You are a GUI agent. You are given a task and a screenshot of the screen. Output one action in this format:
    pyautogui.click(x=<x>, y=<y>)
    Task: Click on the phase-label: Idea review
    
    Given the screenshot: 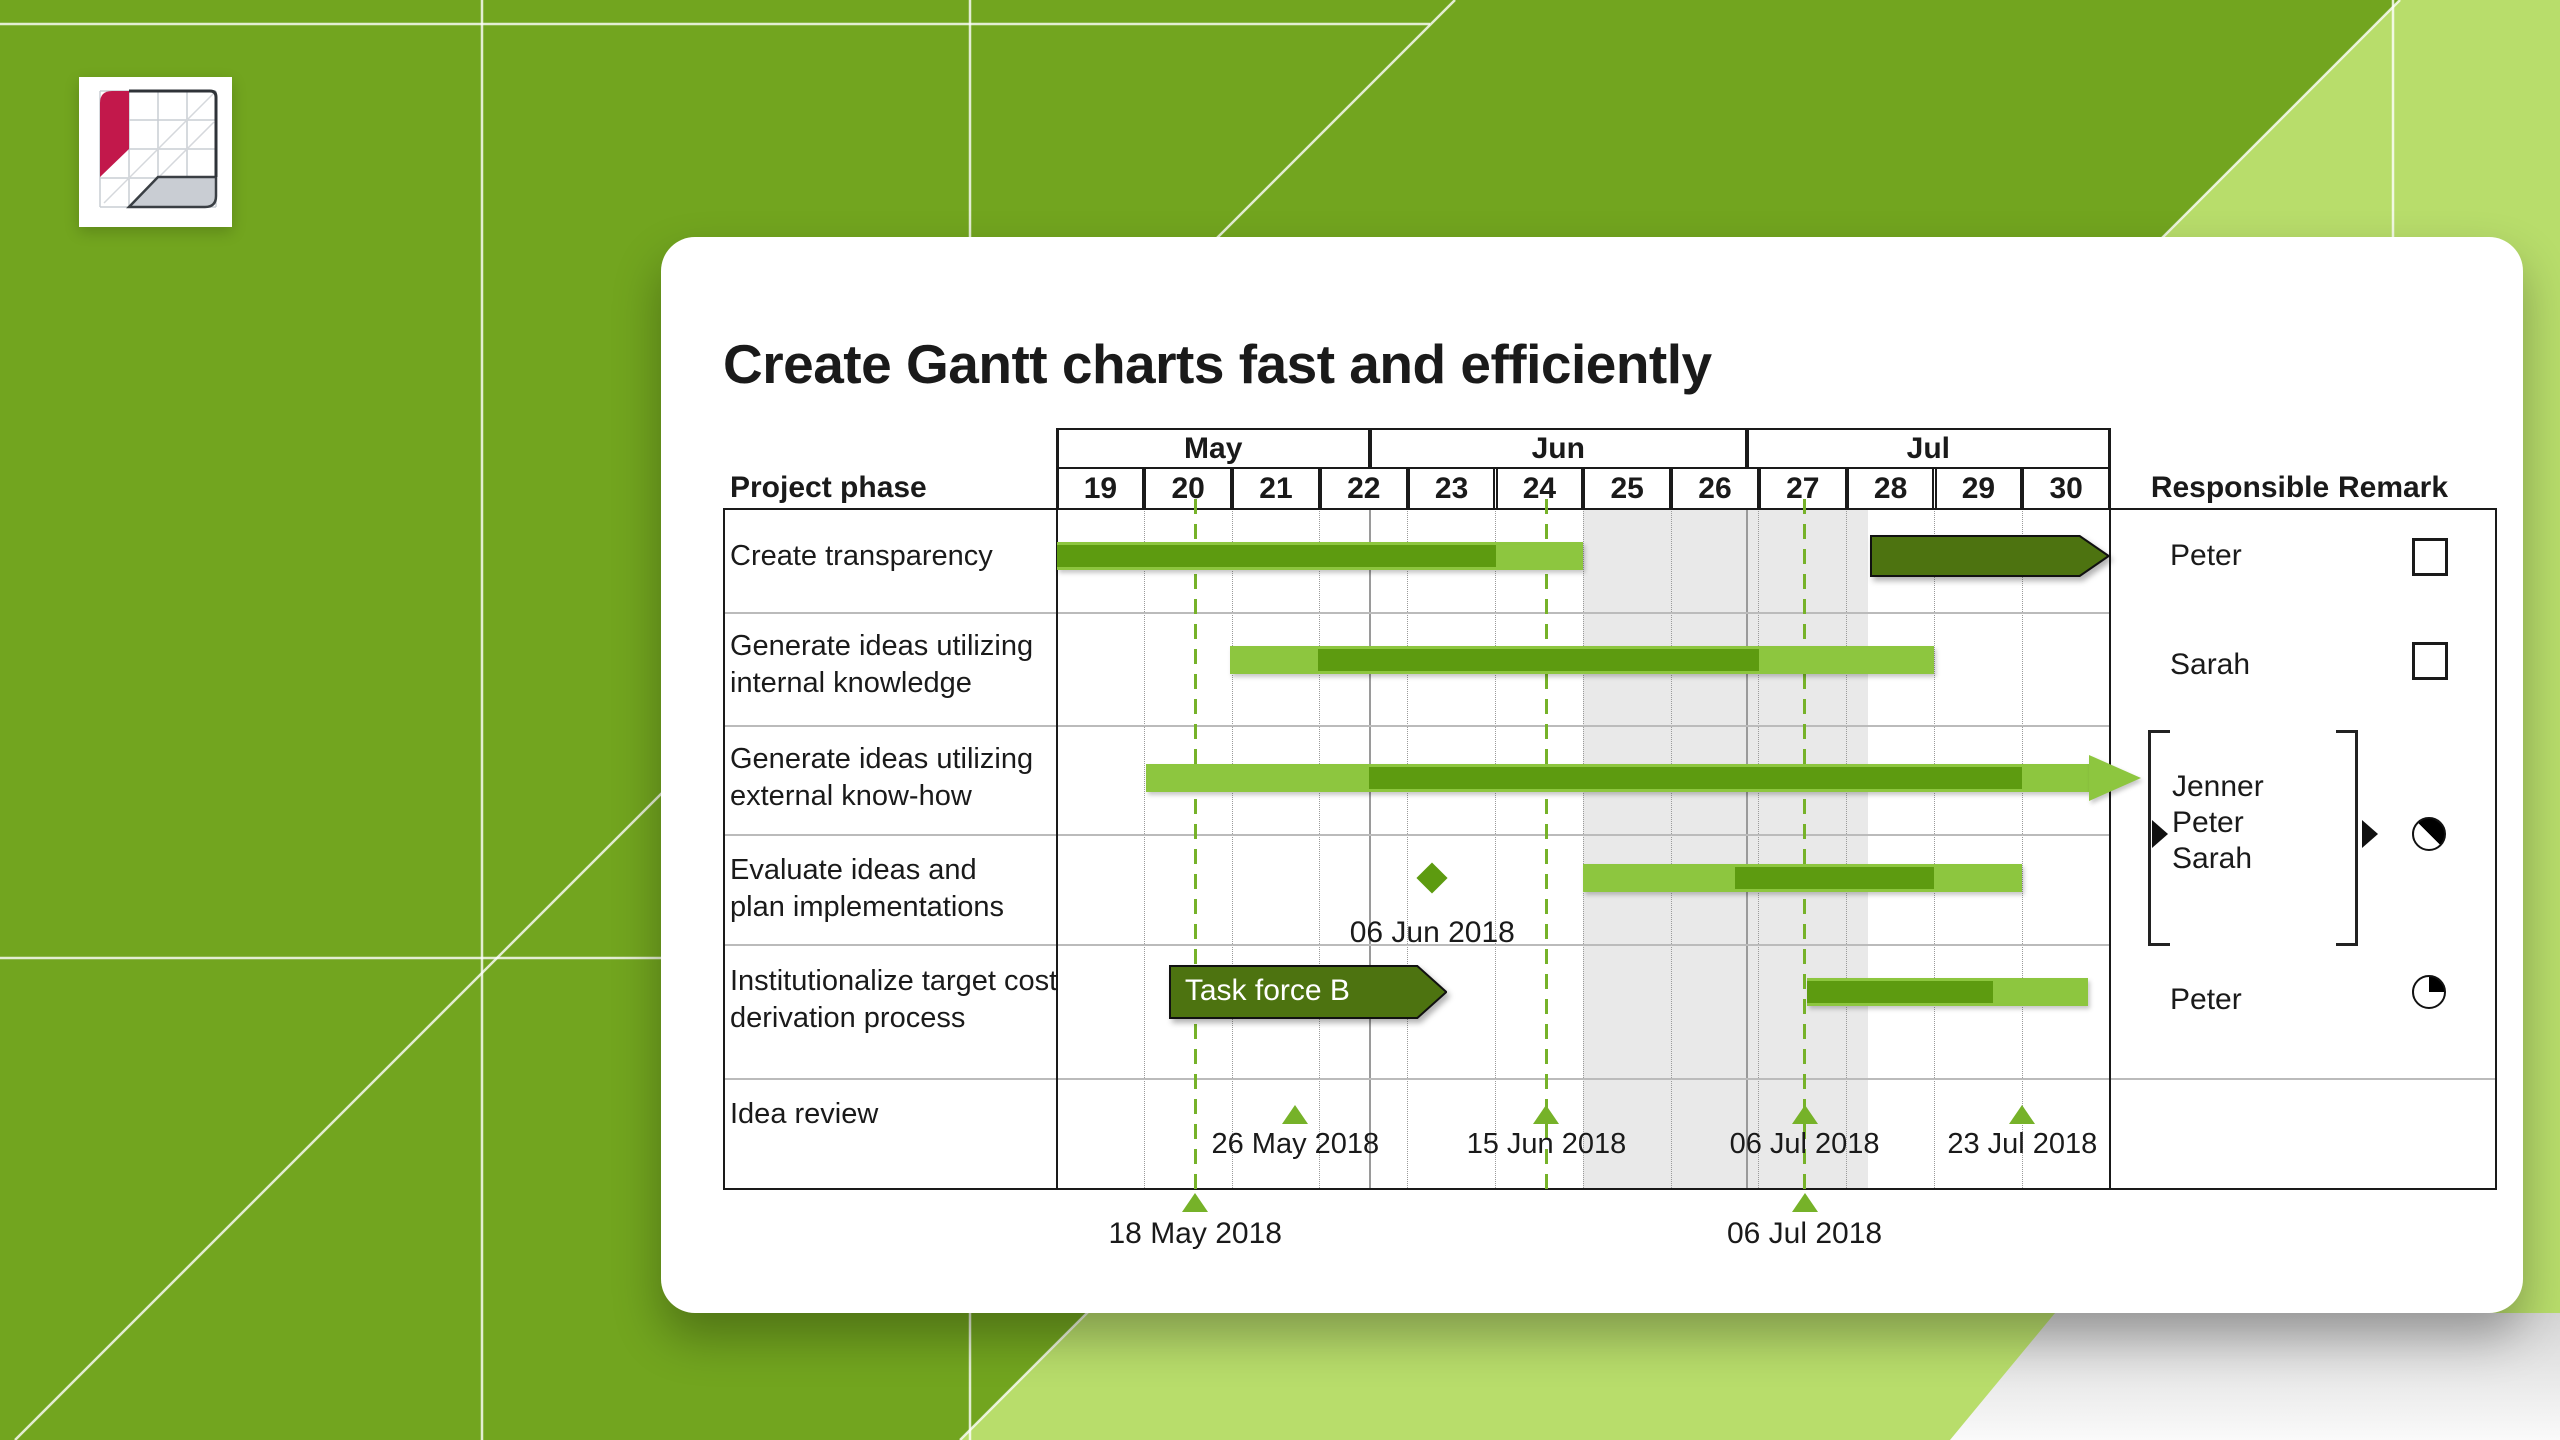 What is the action you would take?
    pyautogui.click(x=895, y=1114)
    